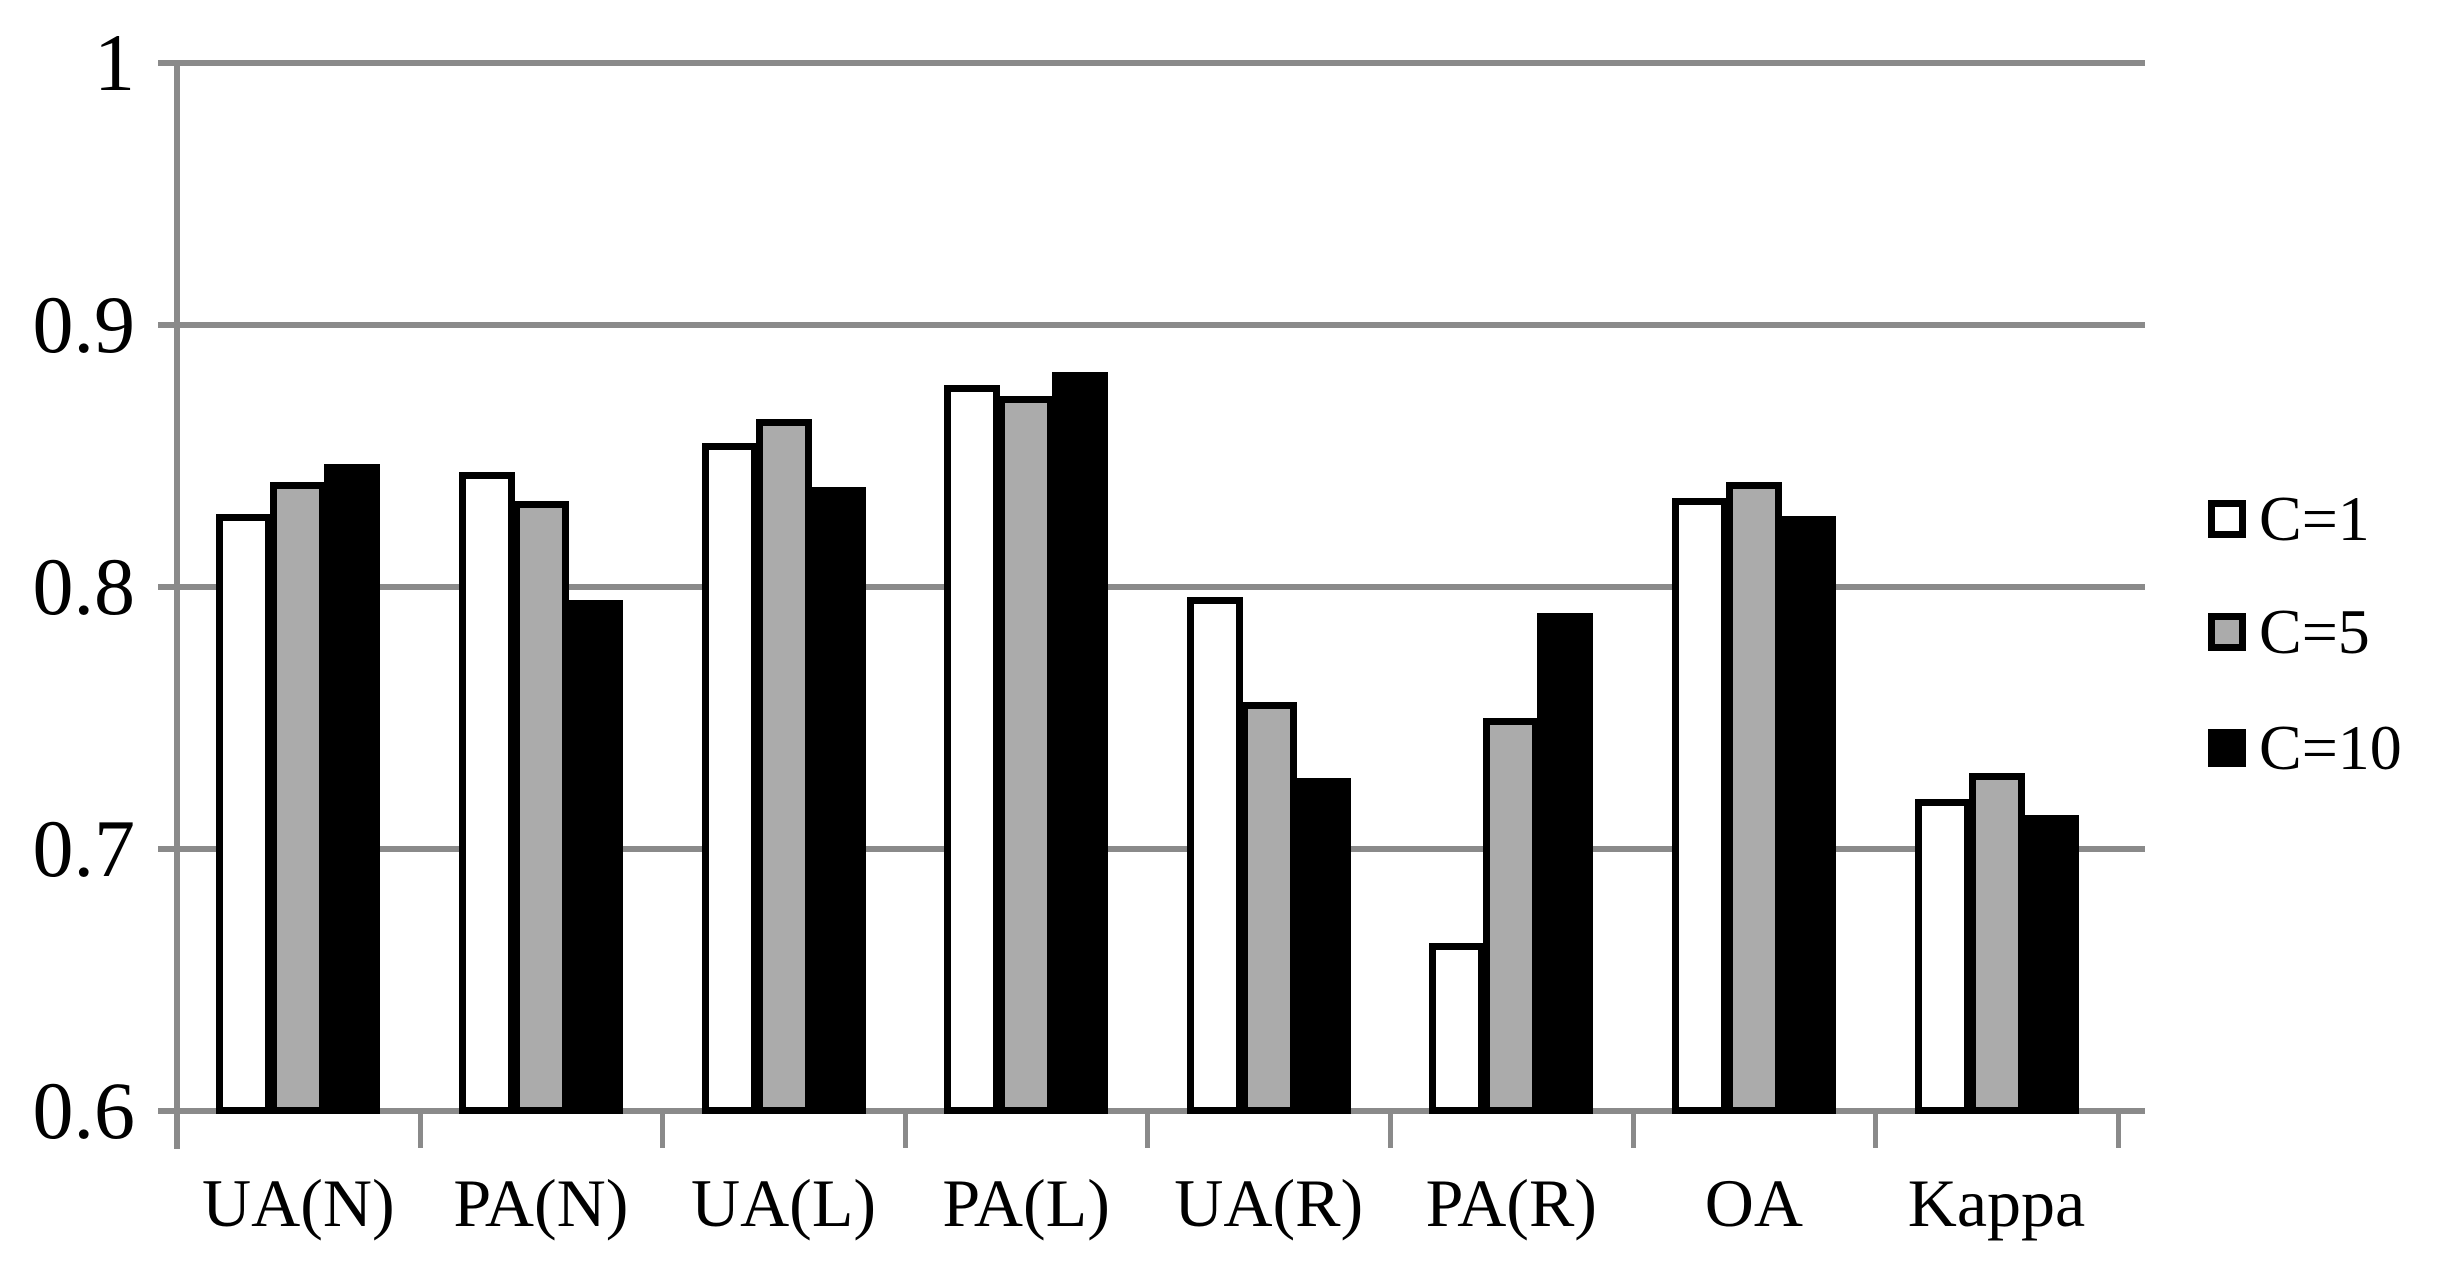  What do you see at coordinates (84, 586) in the screenshot?
I see `y-tick-label-0-8: 0.8` at bounding box center [84, 586].